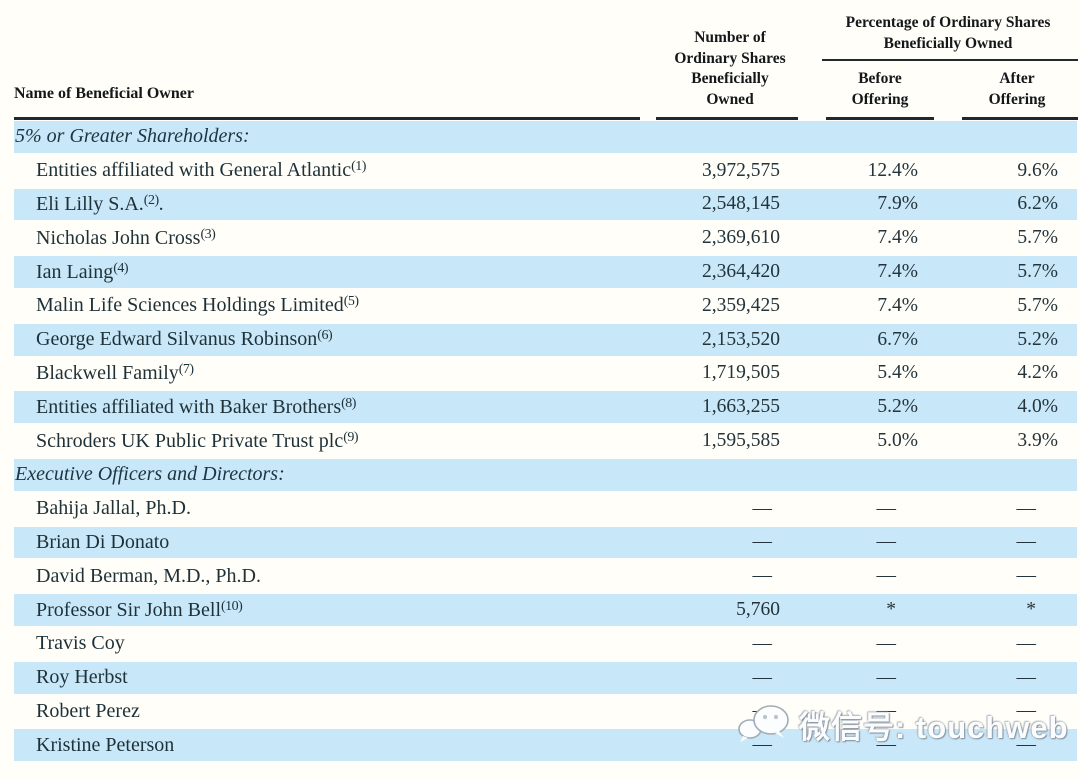 The height and width of the screenshot is (780, 1080). Describe the element at coordinates (1037, 407) in the screenshot. I see `after-offering-cell: 4.0%` at that location.